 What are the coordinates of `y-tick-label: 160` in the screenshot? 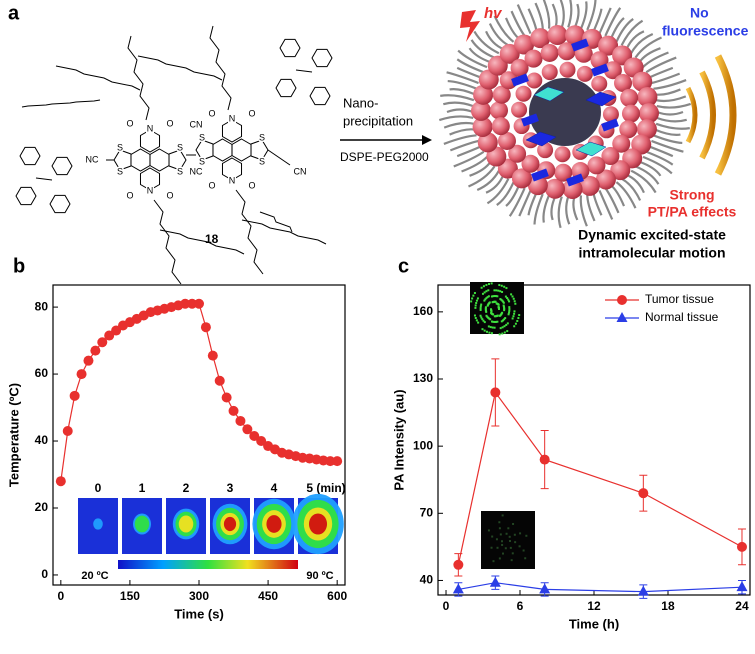 It's located at (423, 311).